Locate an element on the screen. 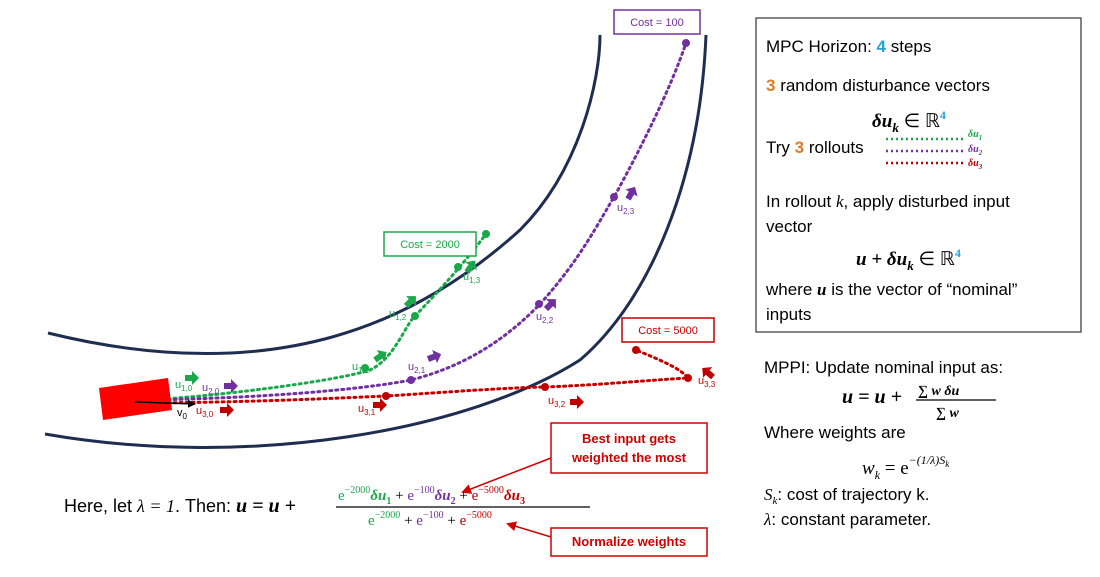 The image size is (1100, 577). input-arrow-u20 is located at coordinates (231, 386).